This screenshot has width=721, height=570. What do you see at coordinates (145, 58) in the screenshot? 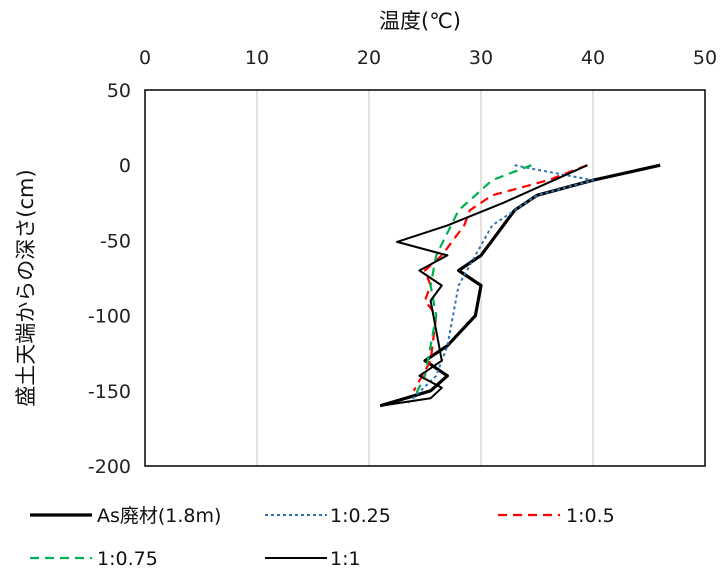
I see `x-tick-label: 0` at bounding box center [145, 58].